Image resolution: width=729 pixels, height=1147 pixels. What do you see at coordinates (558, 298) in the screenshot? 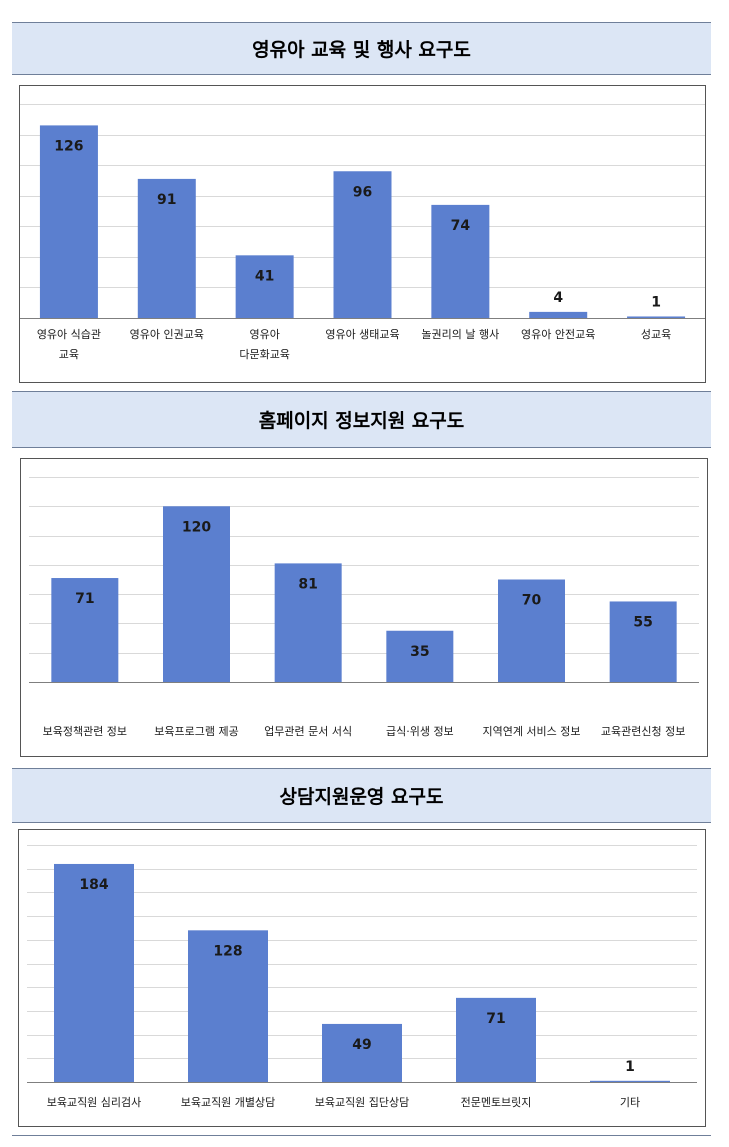
I see `data-label: 4` at bounding box center [558, 298].